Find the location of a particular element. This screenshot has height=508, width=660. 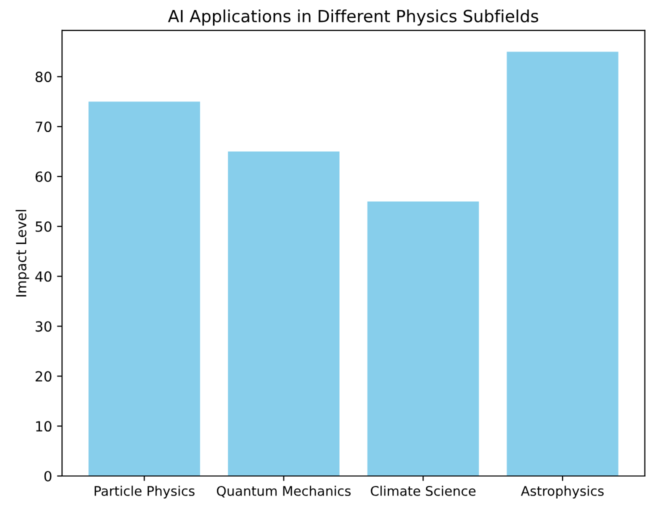

x-tick-label: Climate Science is located at coordinates (423, 491).